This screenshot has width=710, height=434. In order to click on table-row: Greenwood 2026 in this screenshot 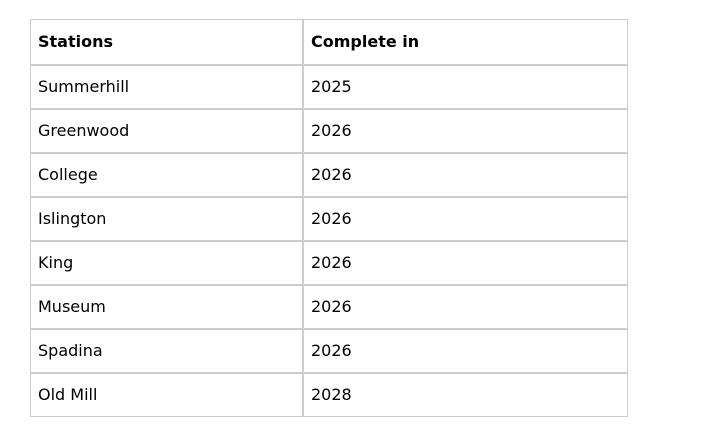, I will do `click(329, 131)`.